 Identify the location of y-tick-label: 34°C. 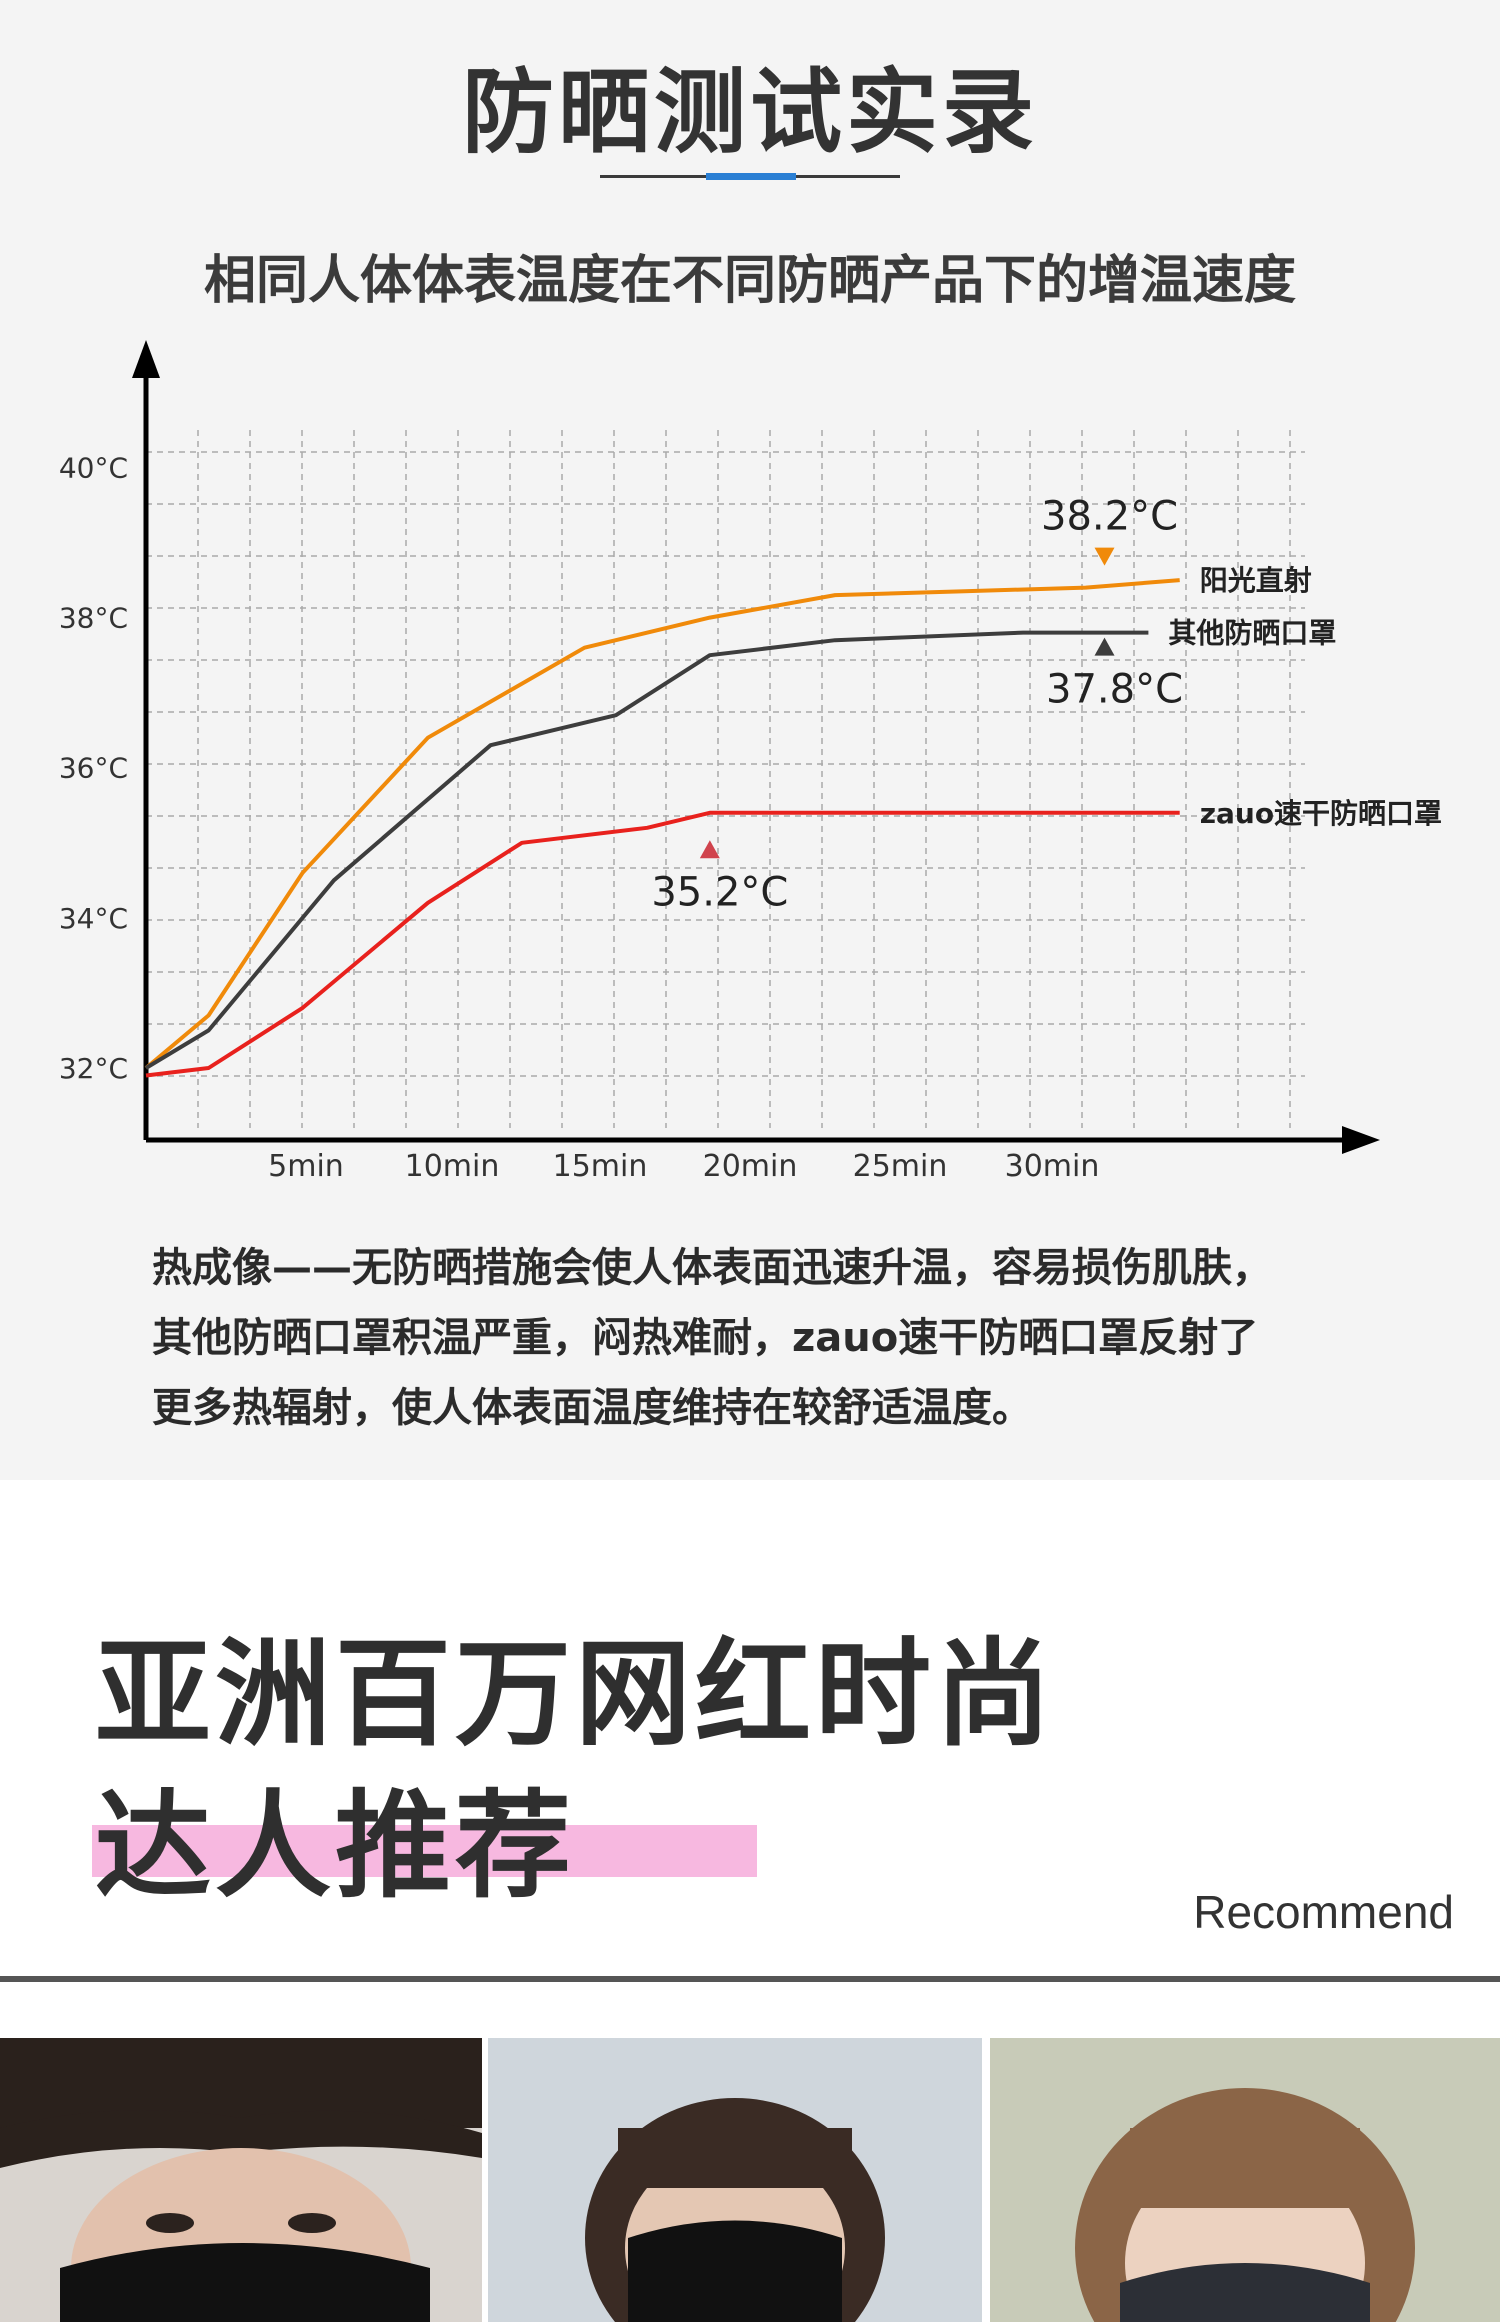
(93, 918).